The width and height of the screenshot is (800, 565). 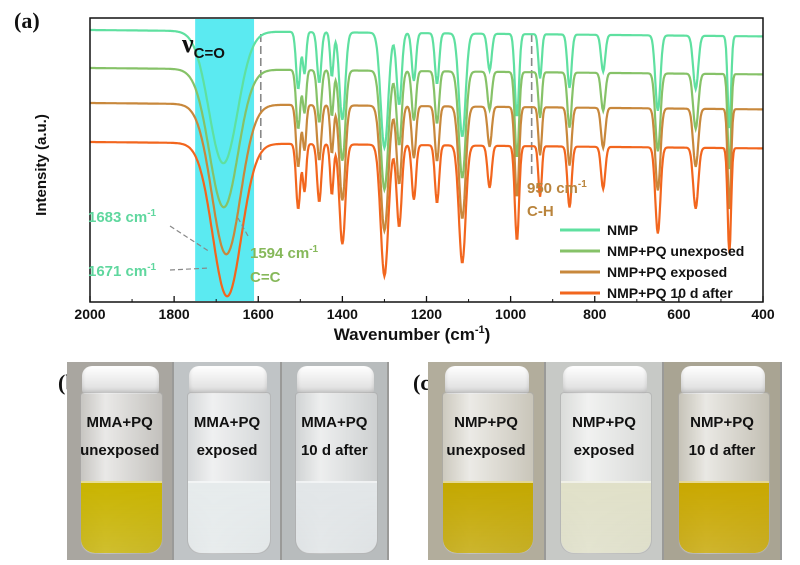 I want to click on x-tick-label: 2000, so click(x=89, y=314).